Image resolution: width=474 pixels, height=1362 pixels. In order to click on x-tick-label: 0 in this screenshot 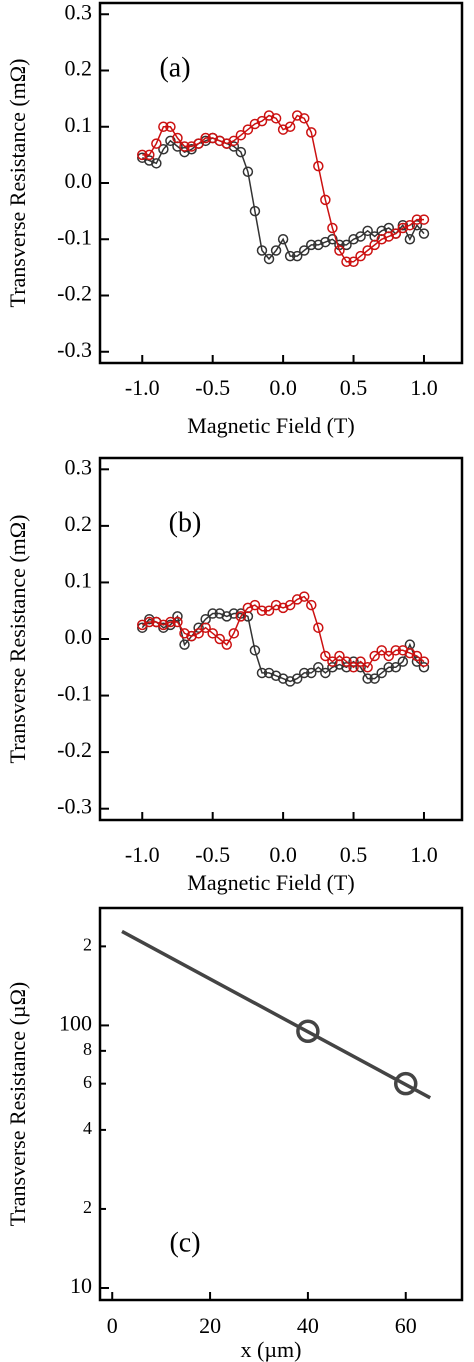, I will do `click(112, 1325)`.